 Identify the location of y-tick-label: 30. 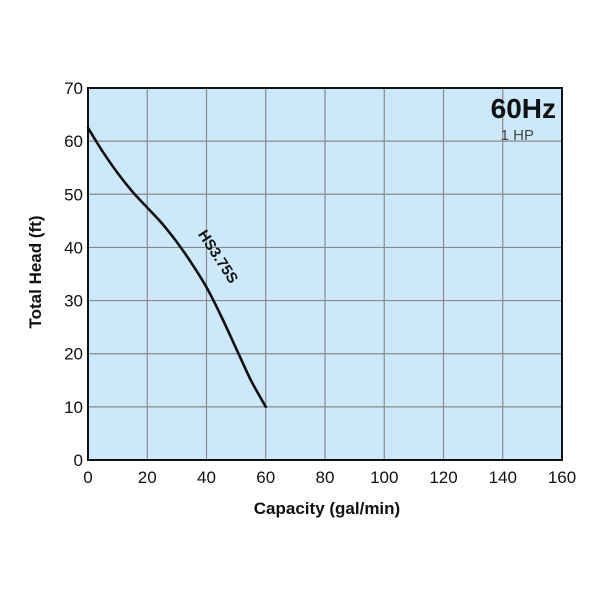
(73, 301).